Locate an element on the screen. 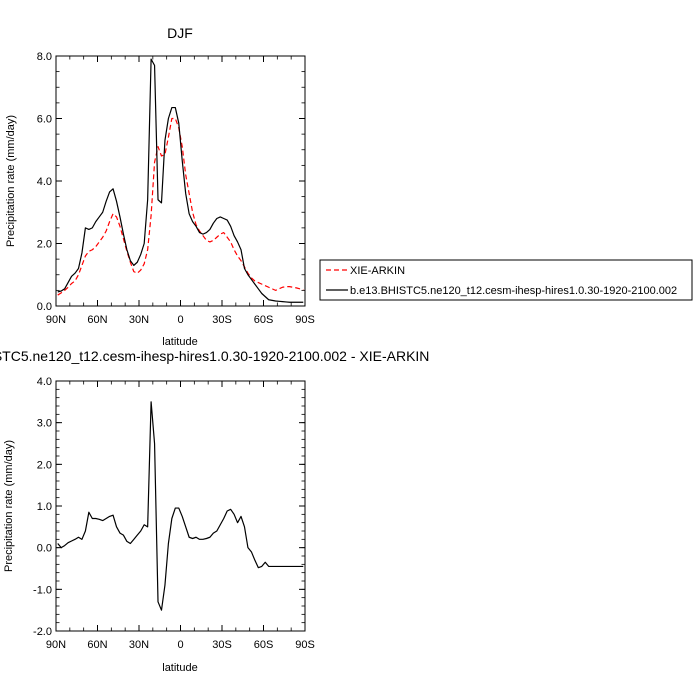  bottom-chart-xlabel: latitude is located at coordinates (179, 668).